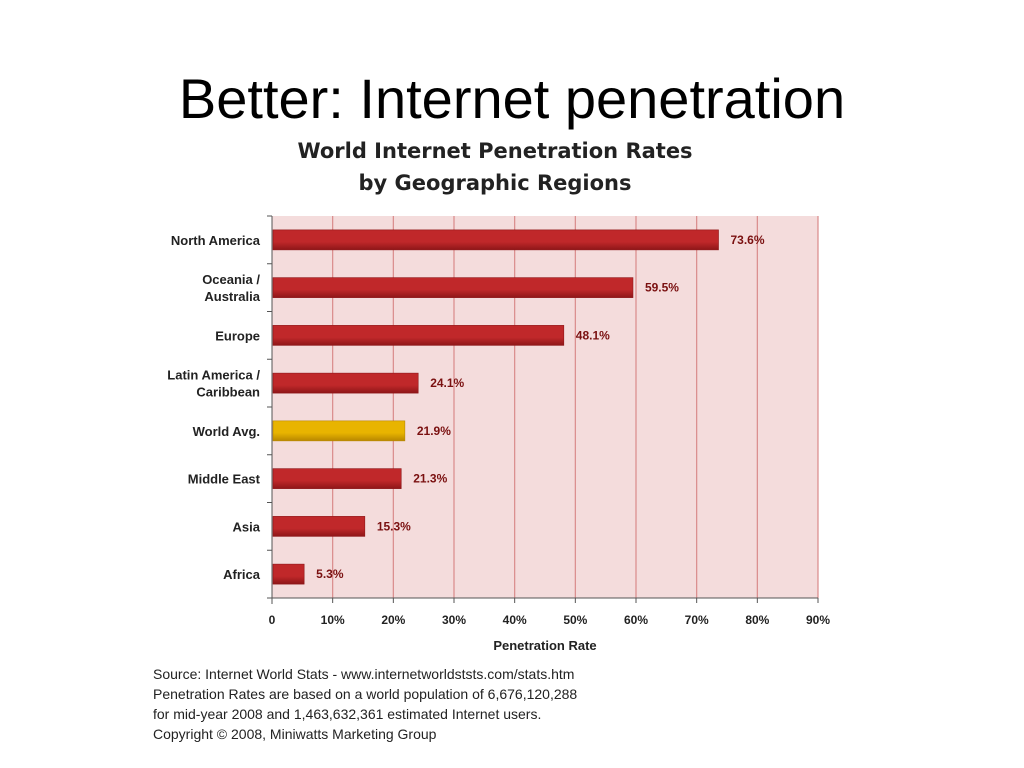 The image size is (1024, 768). What do you see at coordinates (515, 620) in the screenshot?
I see `x-tick-label: 40%` at bounding box center [515, 620].